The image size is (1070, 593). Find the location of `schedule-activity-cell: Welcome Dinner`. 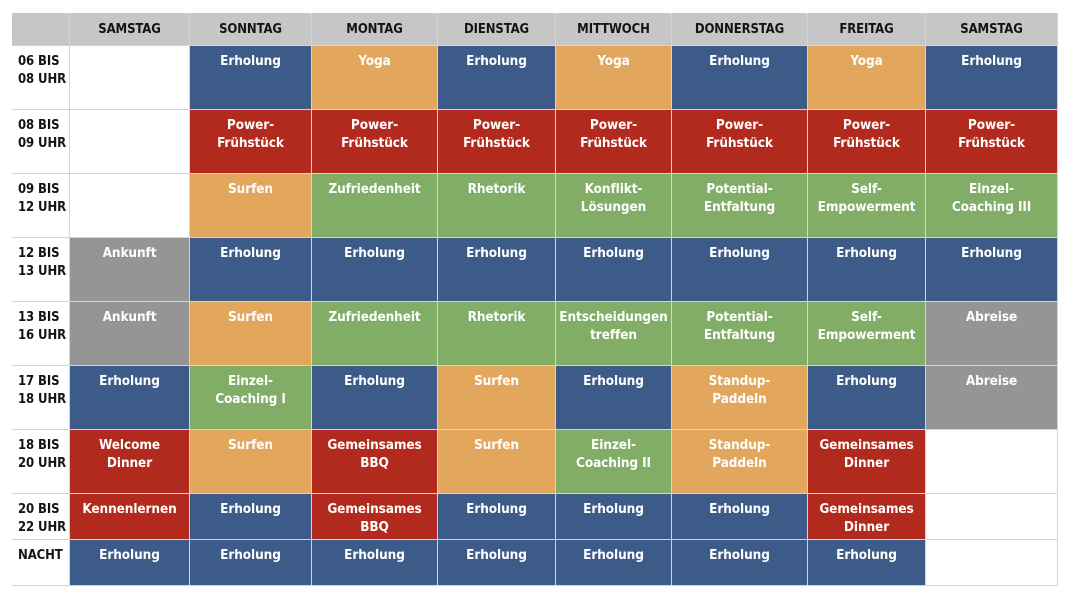

schedule-activity-cell: Welcome Dinner is located at coordinates (130, 462).